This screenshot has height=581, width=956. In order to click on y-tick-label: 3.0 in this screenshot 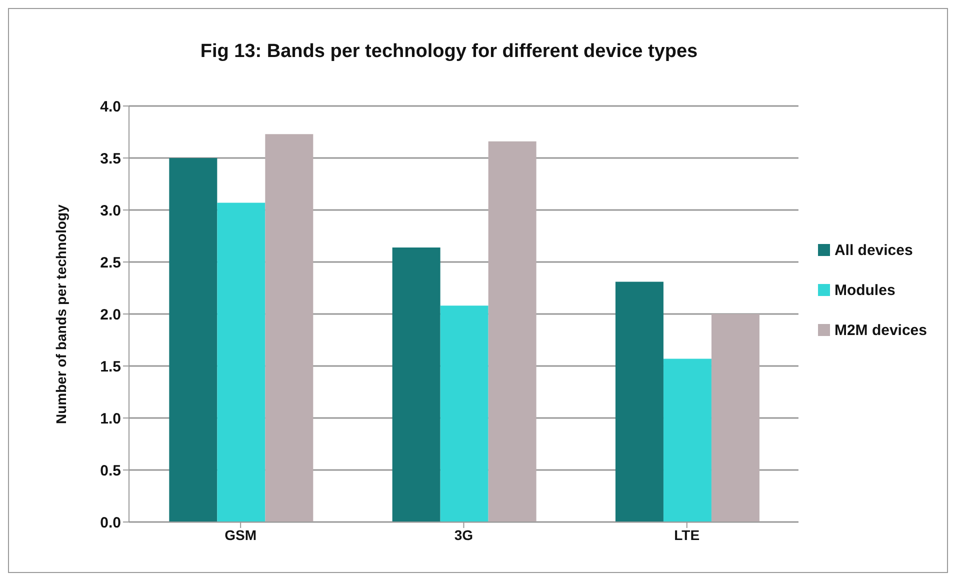, I will do `click(110, 211)`.